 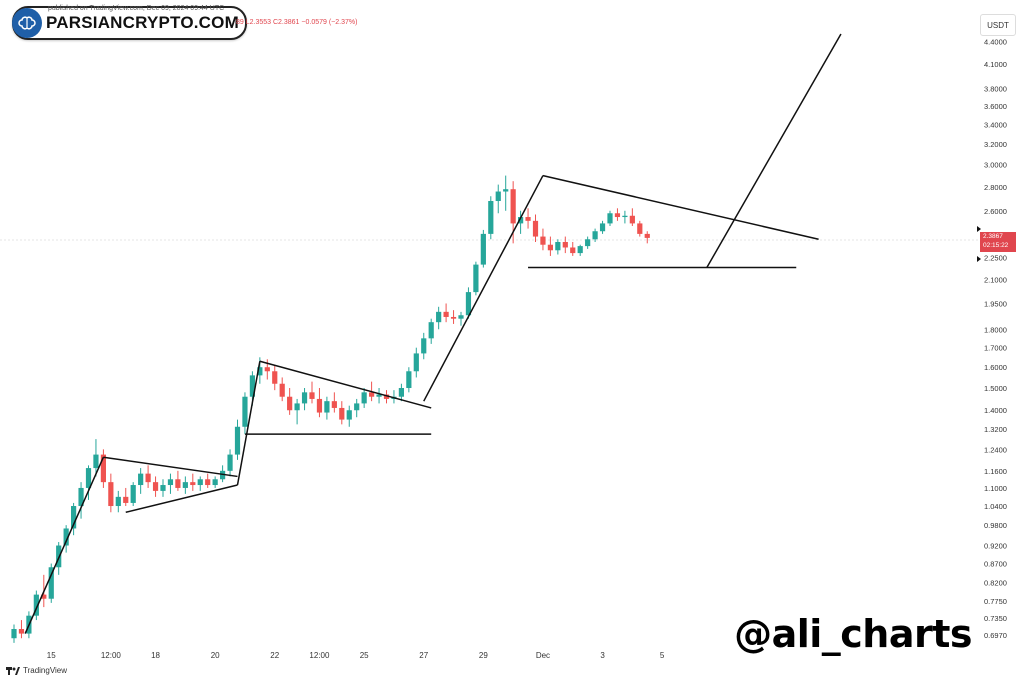 I want to click on tradingview-footer: TradingView, so click(x=36, y=670).